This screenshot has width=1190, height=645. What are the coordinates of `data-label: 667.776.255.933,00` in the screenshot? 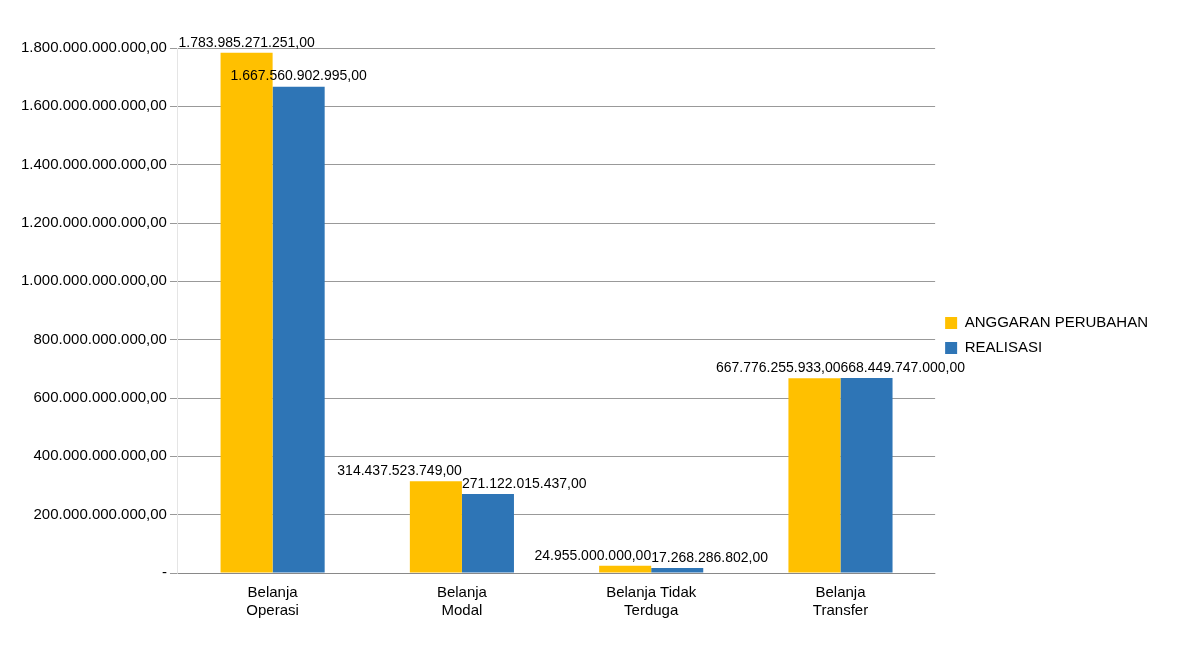 It's located at (778, 367).